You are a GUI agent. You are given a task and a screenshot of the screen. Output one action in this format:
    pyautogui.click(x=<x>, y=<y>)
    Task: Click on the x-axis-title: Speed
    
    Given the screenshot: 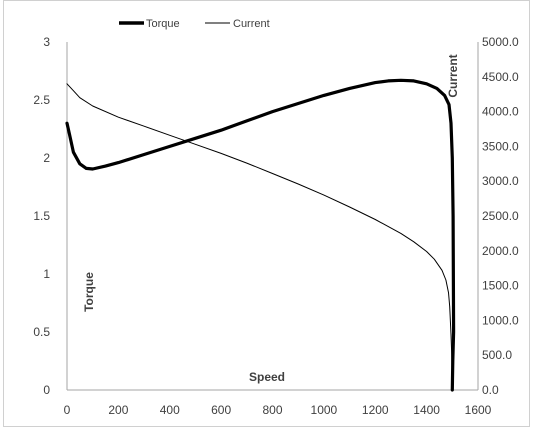 What is the action you would take?
    pyautogui.click(x=267, y=377)
    